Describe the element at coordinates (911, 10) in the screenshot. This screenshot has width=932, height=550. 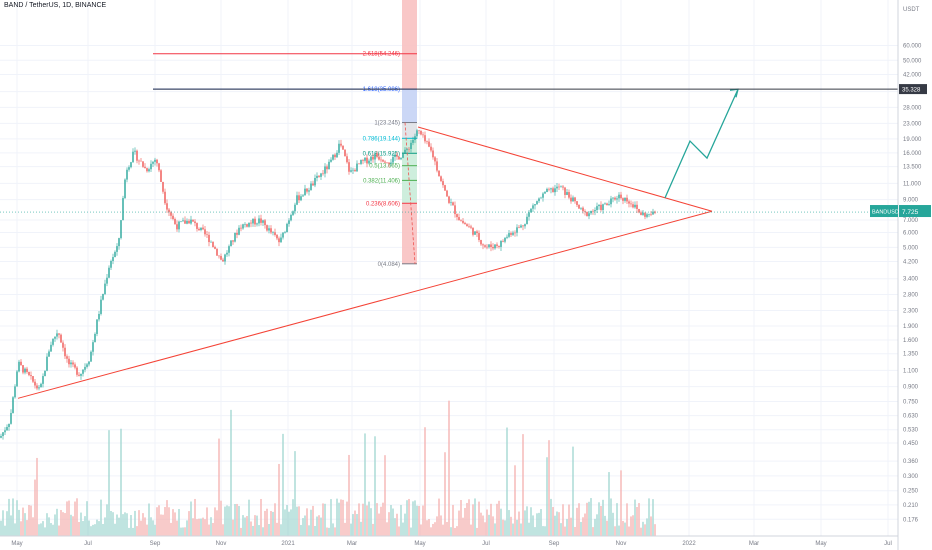
I see `y-axis-unit: USDT` at that location.